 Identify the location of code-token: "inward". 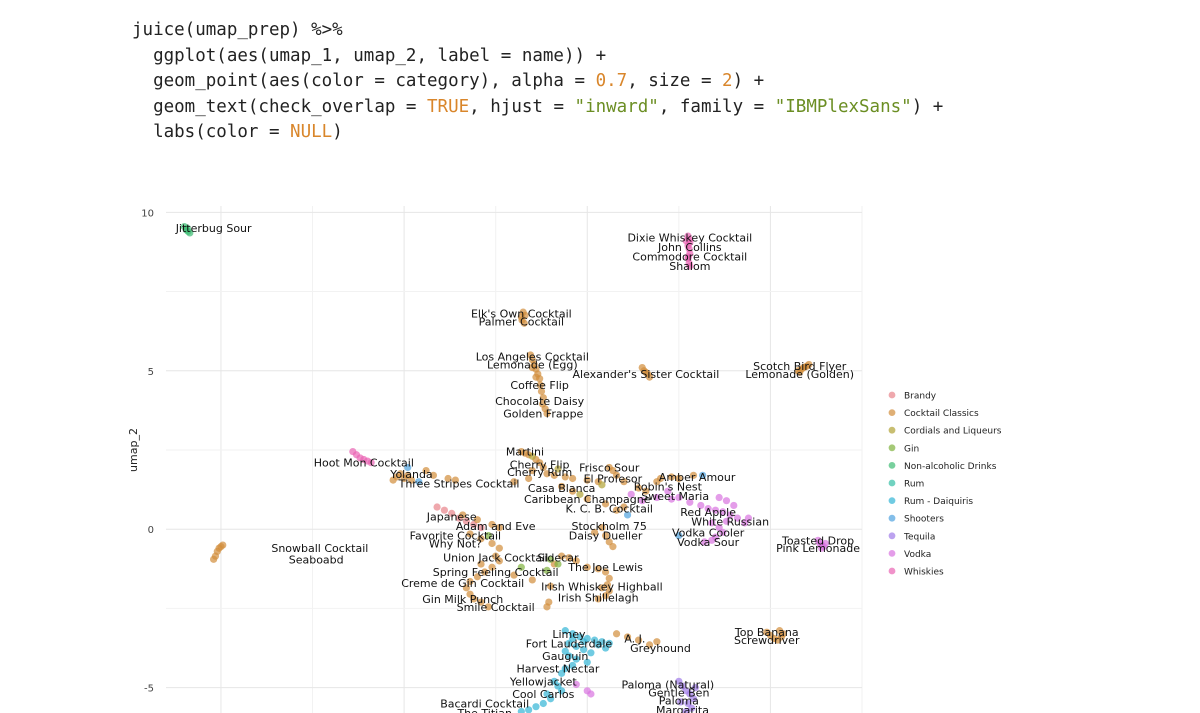
(616, 106).